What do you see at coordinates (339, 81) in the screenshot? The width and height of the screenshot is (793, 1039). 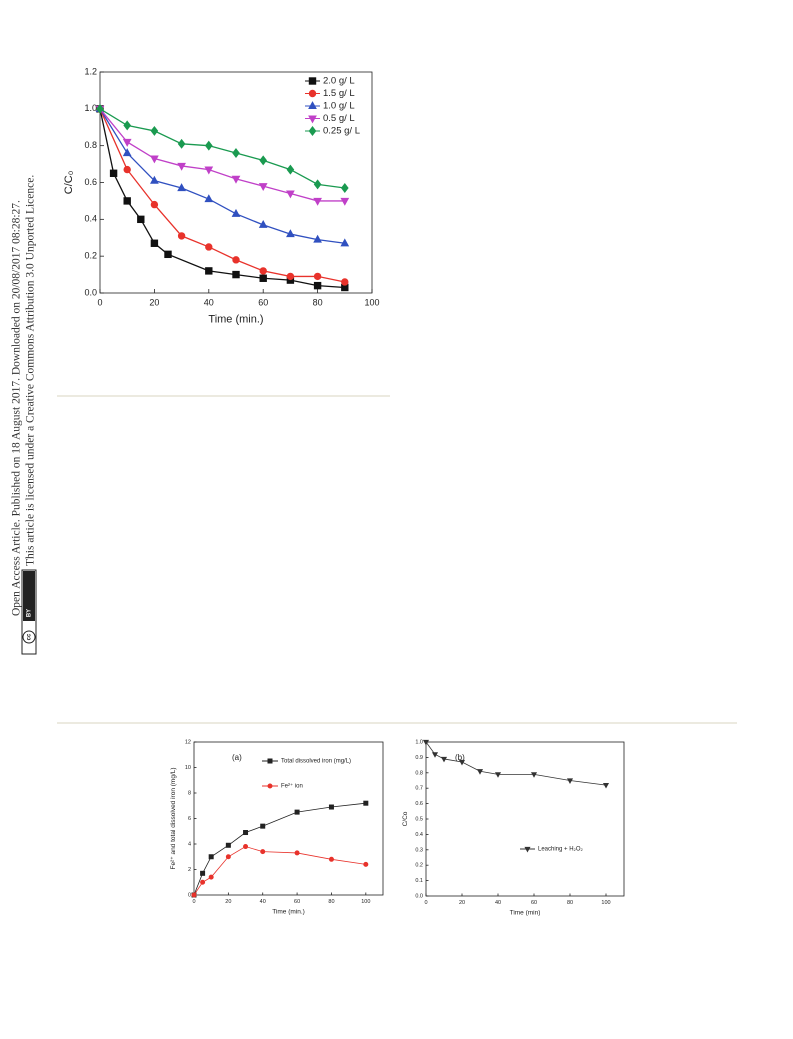 I see `legend-label: 2.0 g/ L` at bounding box center [339, 81].